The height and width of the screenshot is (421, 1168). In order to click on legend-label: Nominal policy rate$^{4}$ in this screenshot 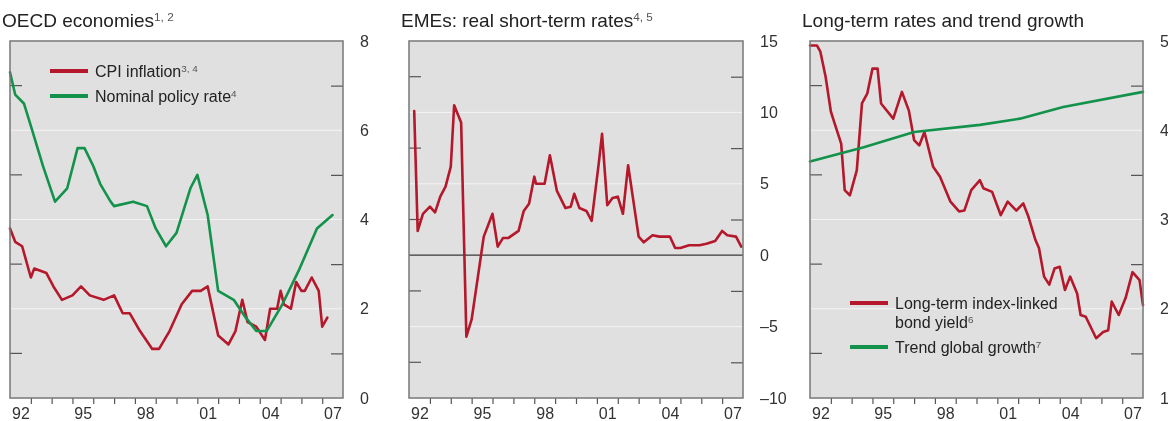, I will do `click(166, 96)`.